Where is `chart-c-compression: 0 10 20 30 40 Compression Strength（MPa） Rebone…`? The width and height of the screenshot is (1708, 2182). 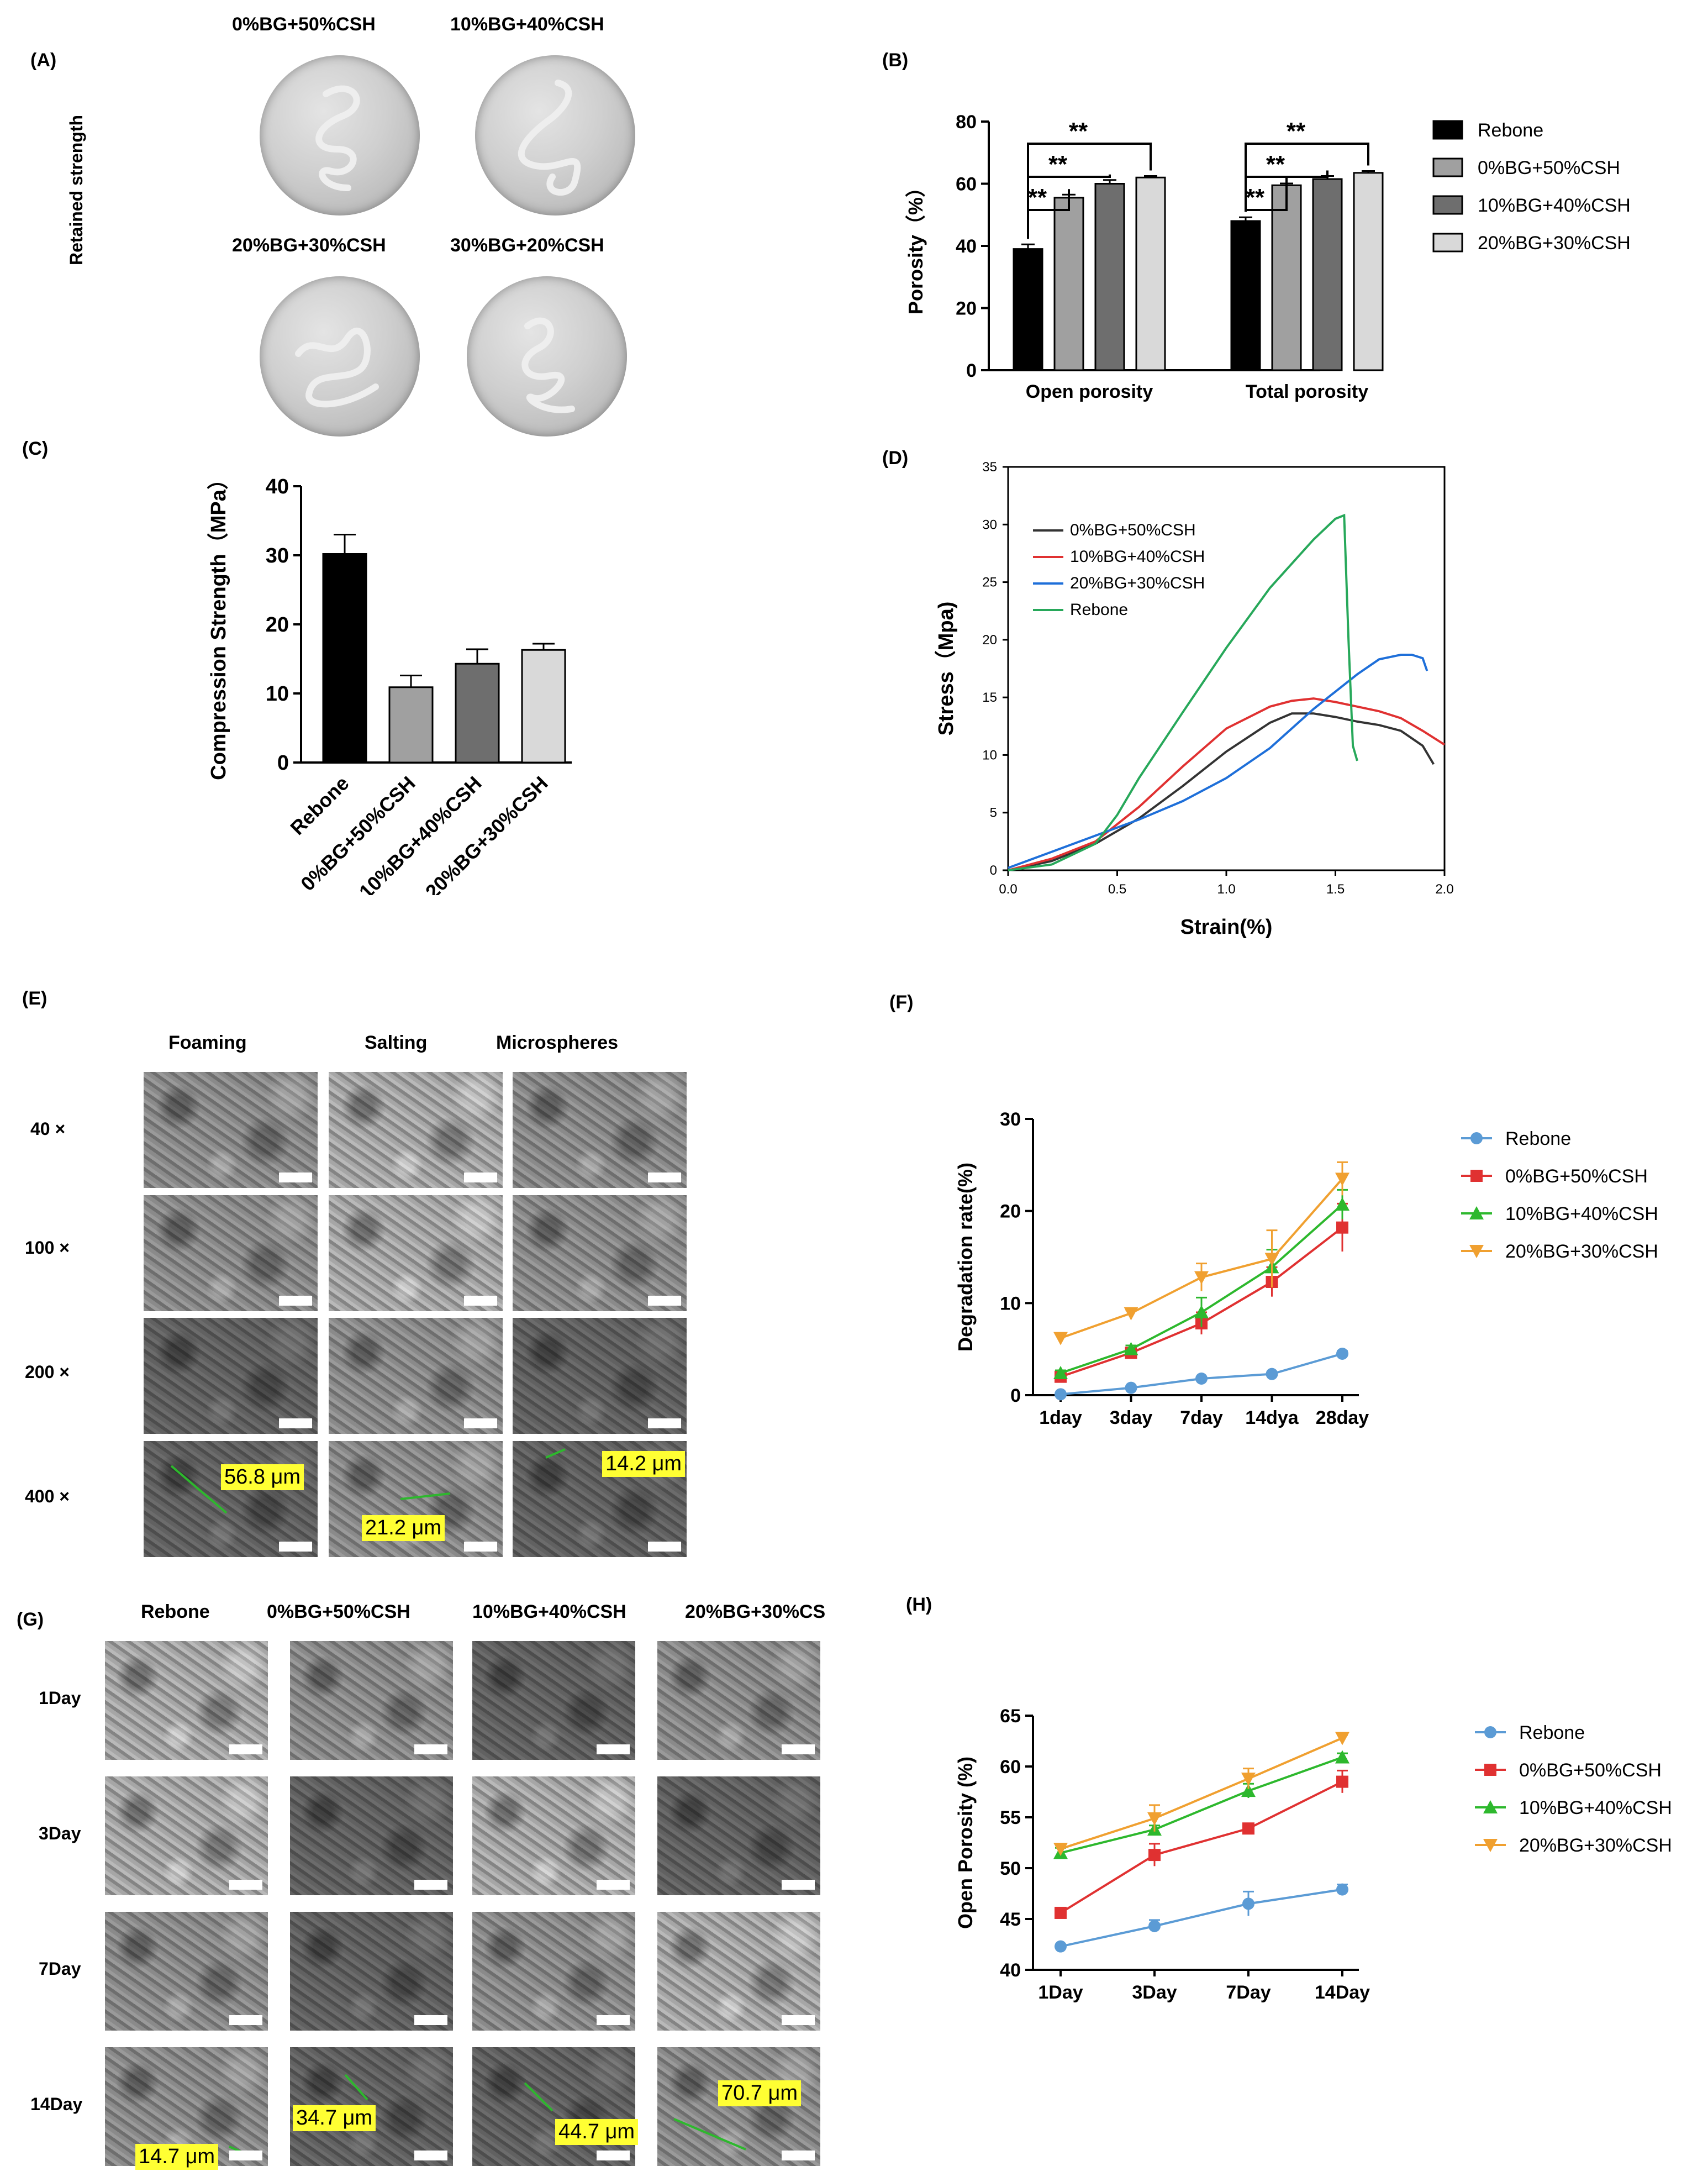 chart-c-compression: 0 10 20 30 40 Compression Strength（MPa） Rebone… is located at coordinates (390, 682).